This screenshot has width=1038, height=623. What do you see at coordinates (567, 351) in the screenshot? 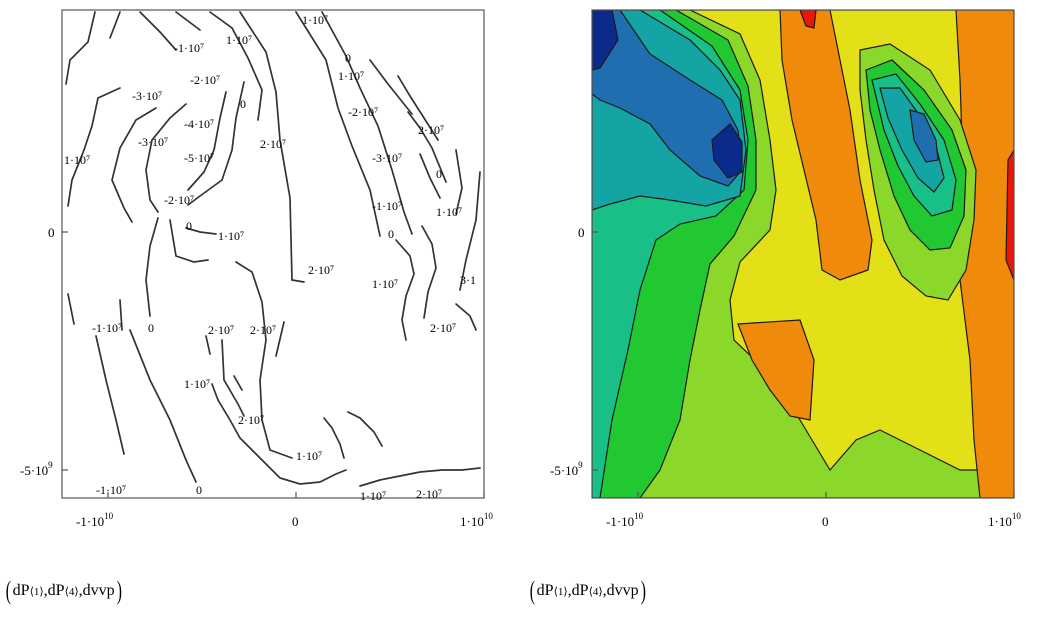
I see `right-y-tick-labels: 0 -5·10⁹` at bounding box center [567, 351].